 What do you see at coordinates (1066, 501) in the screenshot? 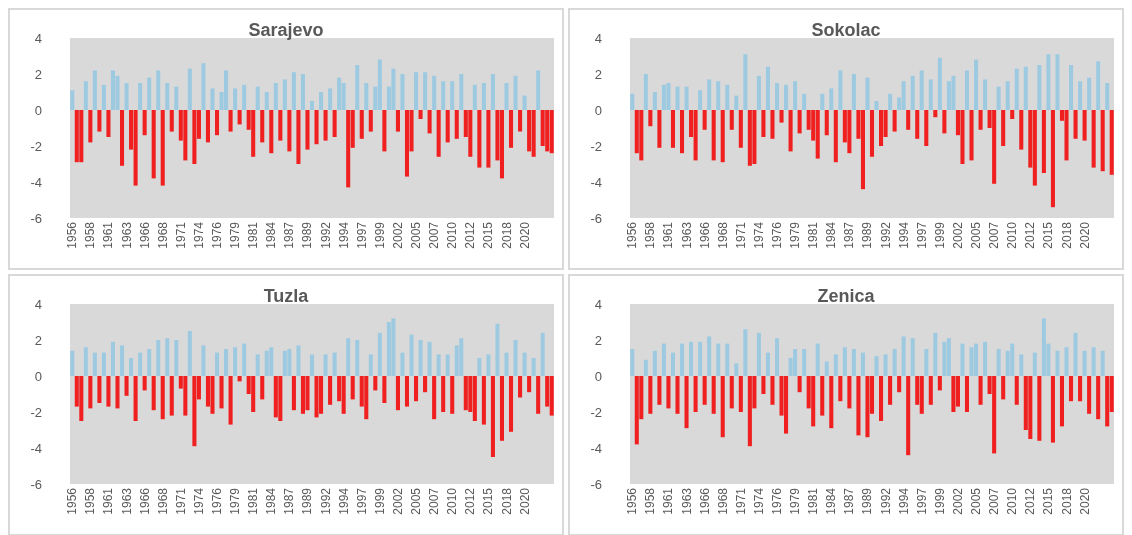
I see `x-tick-label: 2018` at bounding box center [1066, 501].